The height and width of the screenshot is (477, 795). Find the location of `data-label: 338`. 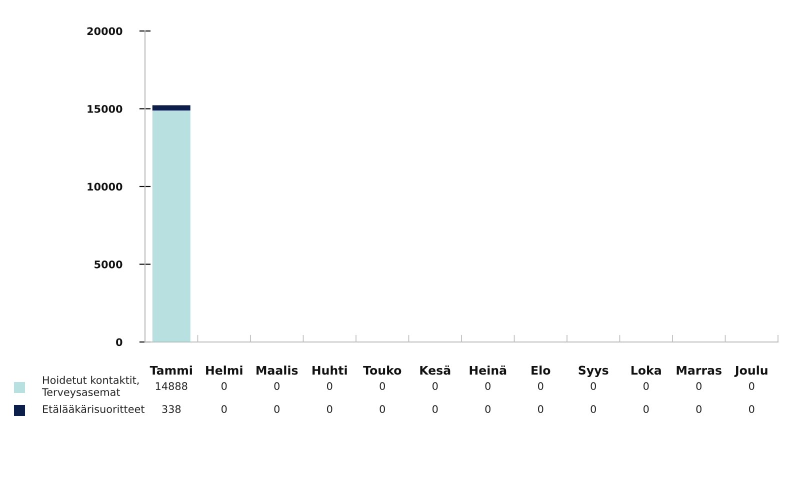

data-label: 338 is located at coordinates (171, 409).